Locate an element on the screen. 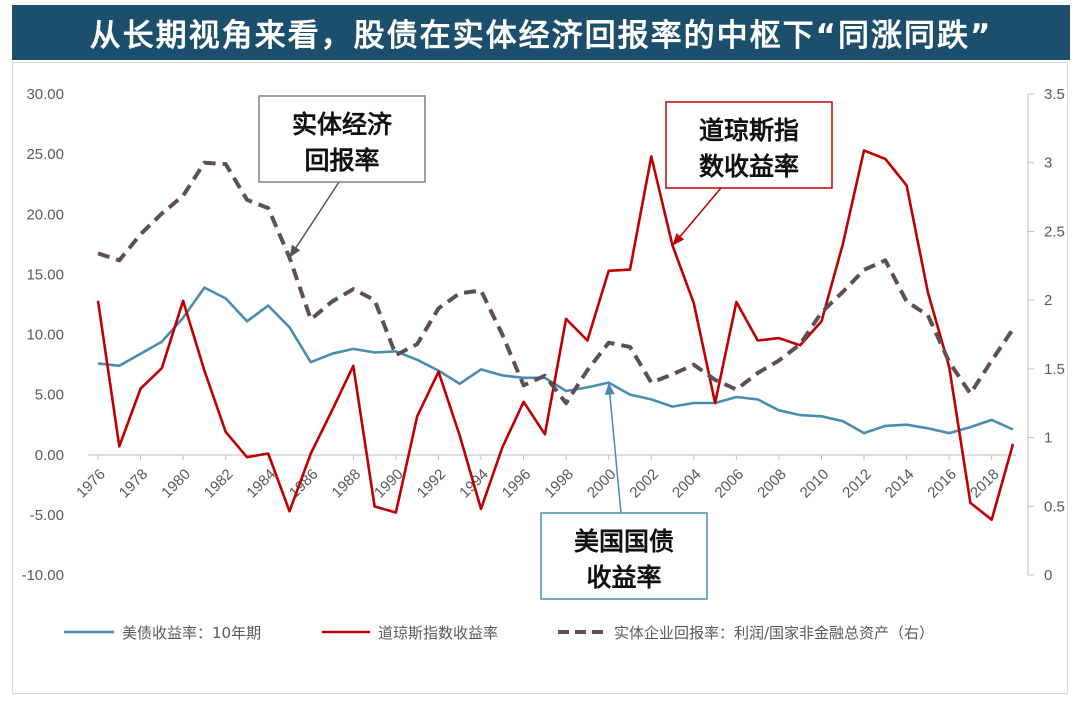 The height and width of the screenshot is (706, 1080). x-tick-label: 2002 is located at coordinates (644, 484).